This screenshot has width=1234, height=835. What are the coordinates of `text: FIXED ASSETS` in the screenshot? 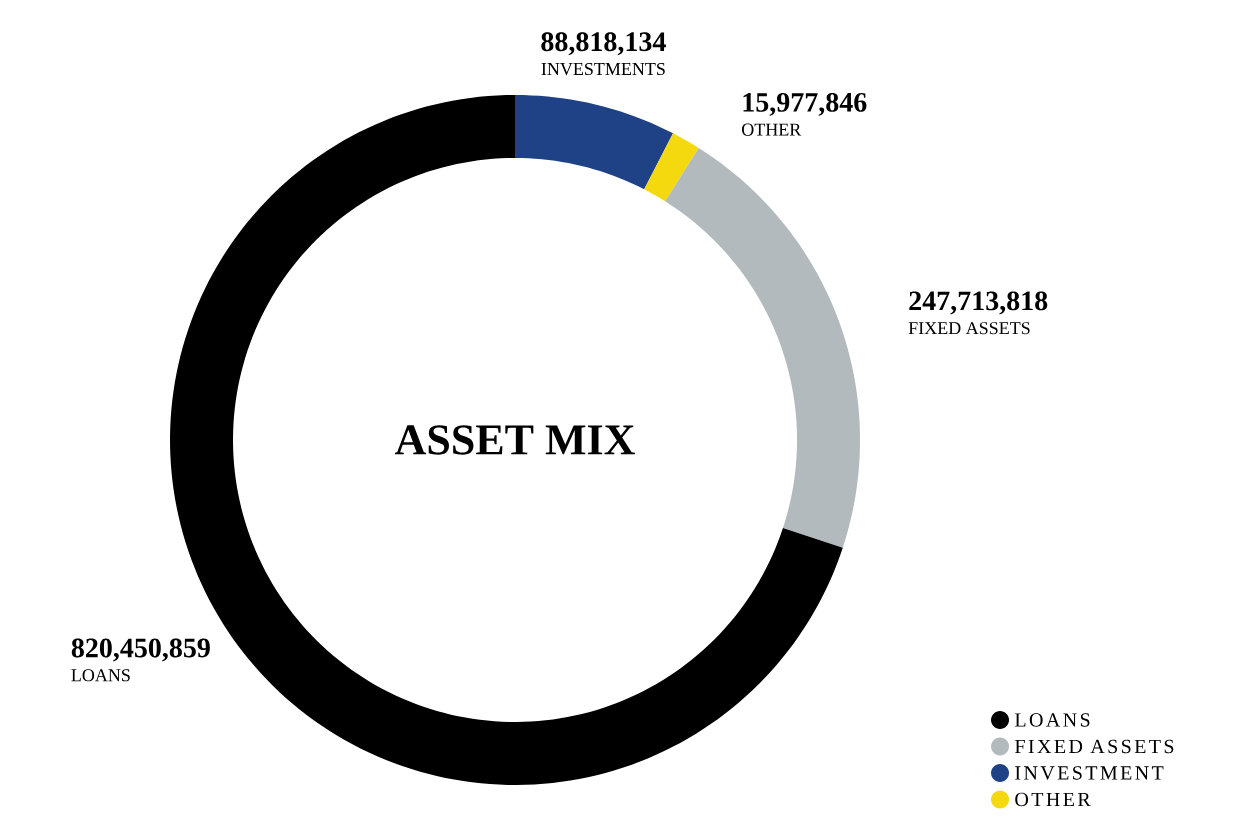 It's located at (1094, 746).